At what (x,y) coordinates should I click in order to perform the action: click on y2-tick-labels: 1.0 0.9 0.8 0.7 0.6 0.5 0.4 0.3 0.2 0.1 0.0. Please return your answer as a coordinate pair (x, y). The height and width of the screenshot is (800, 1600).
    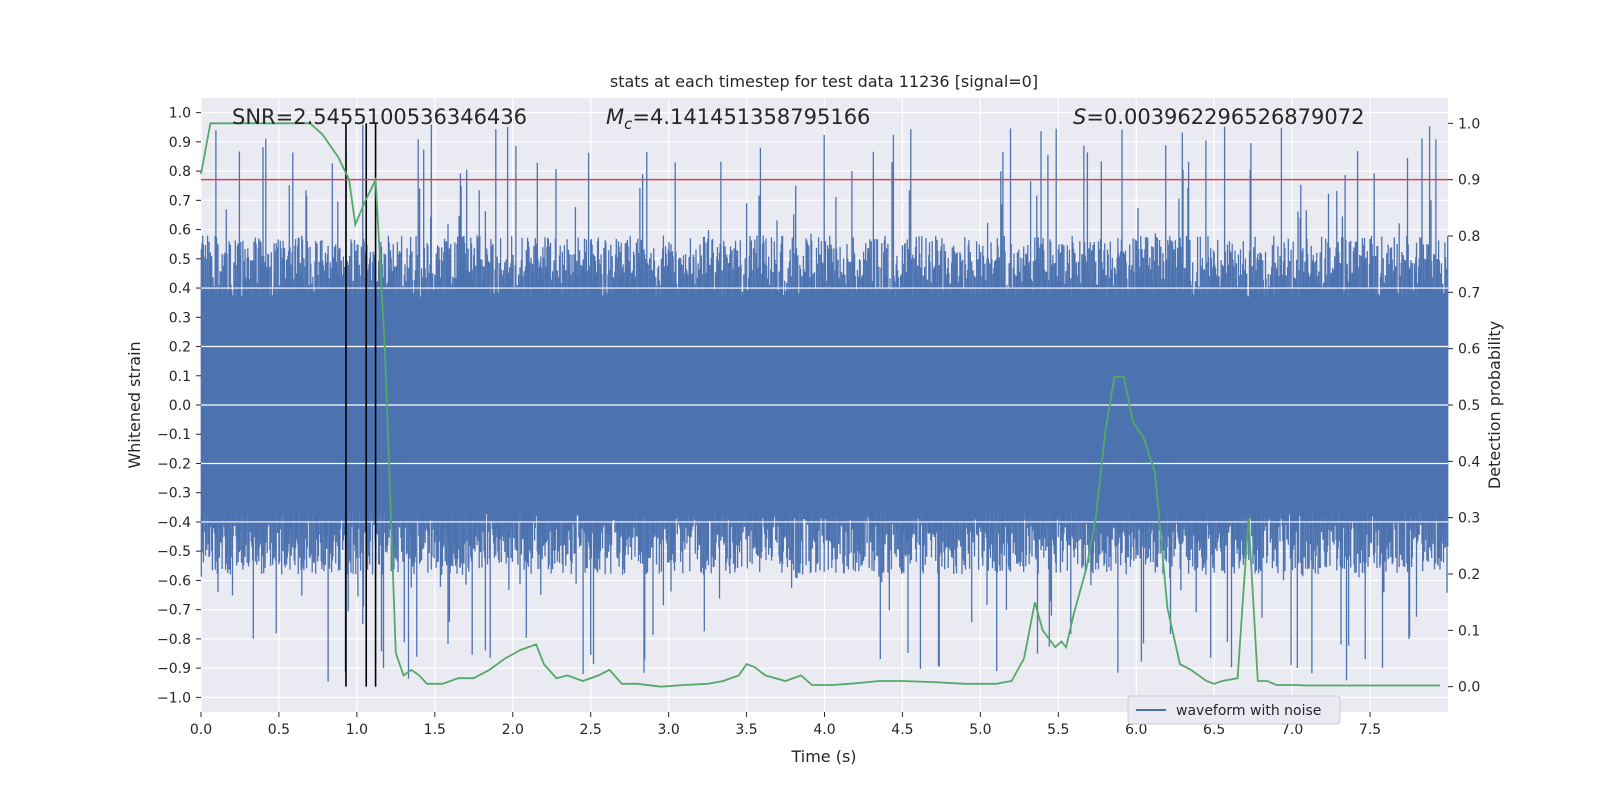
    Looking at the image, I should click on (1464, 406).